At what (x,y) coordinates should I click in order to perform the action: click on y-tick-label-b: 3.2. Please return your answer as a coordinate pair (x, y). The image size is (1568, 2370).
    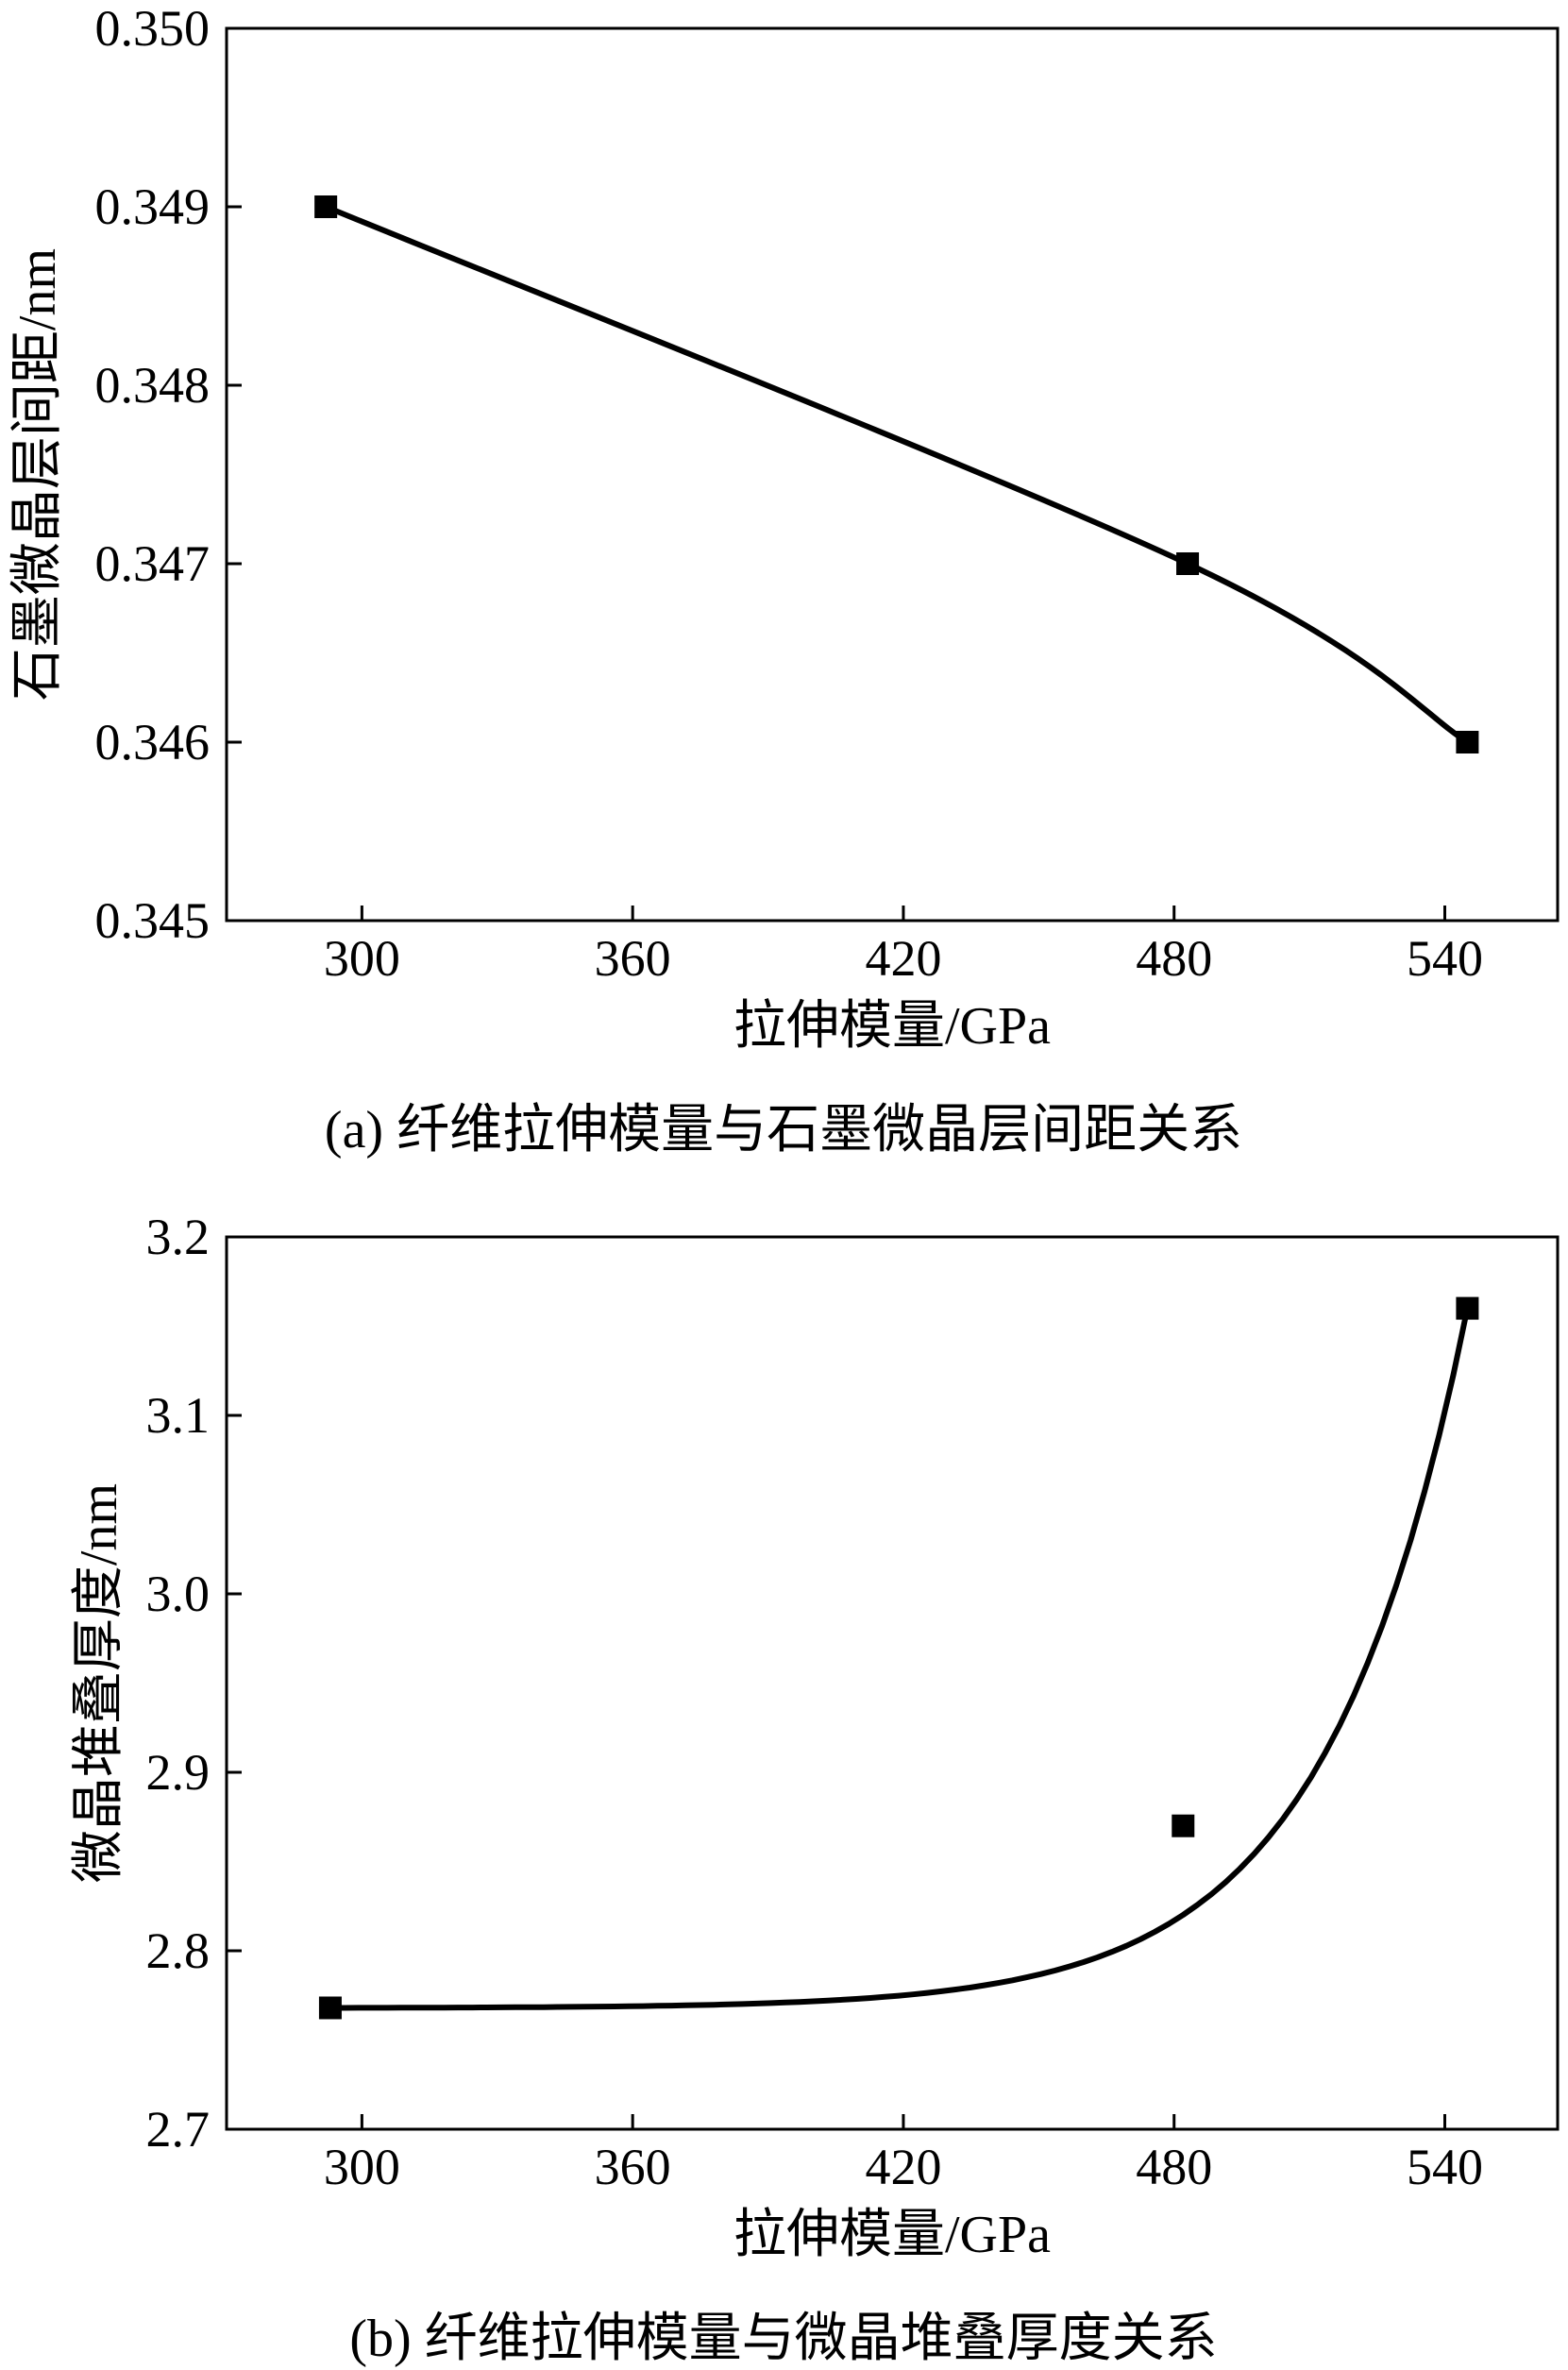
    Looking at the image, I should click on (179, 1237).